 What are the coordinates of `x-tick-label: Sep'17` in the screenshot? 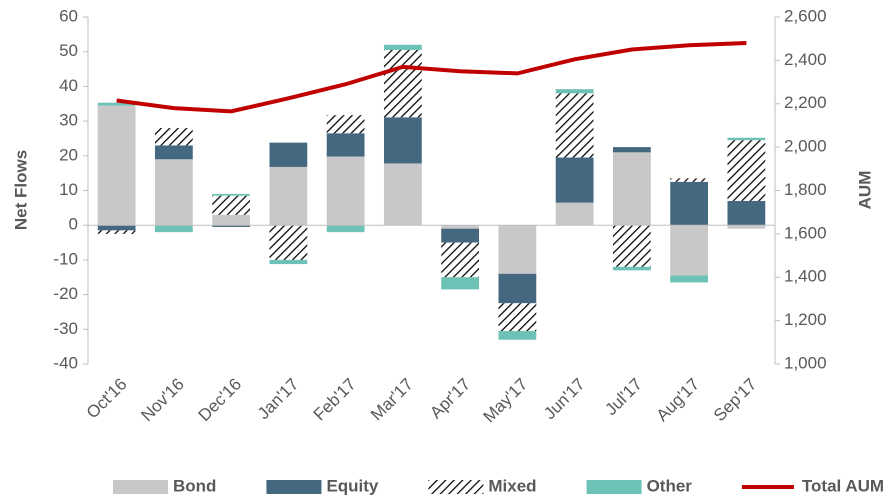 It's located at (735, 400).